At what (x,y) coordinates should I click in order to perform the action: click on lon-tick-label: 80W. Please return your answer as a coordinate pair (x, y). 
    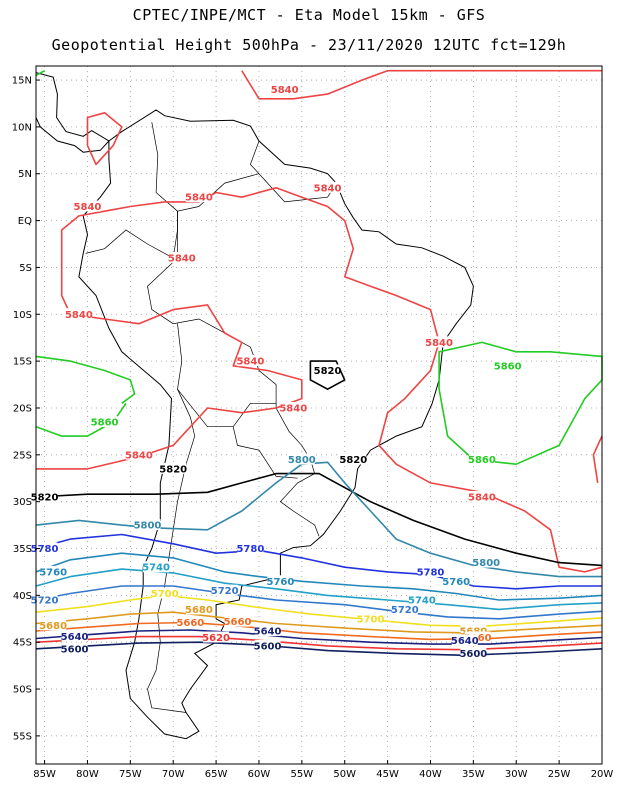
    Looking at the image, I should click on (87, 774).